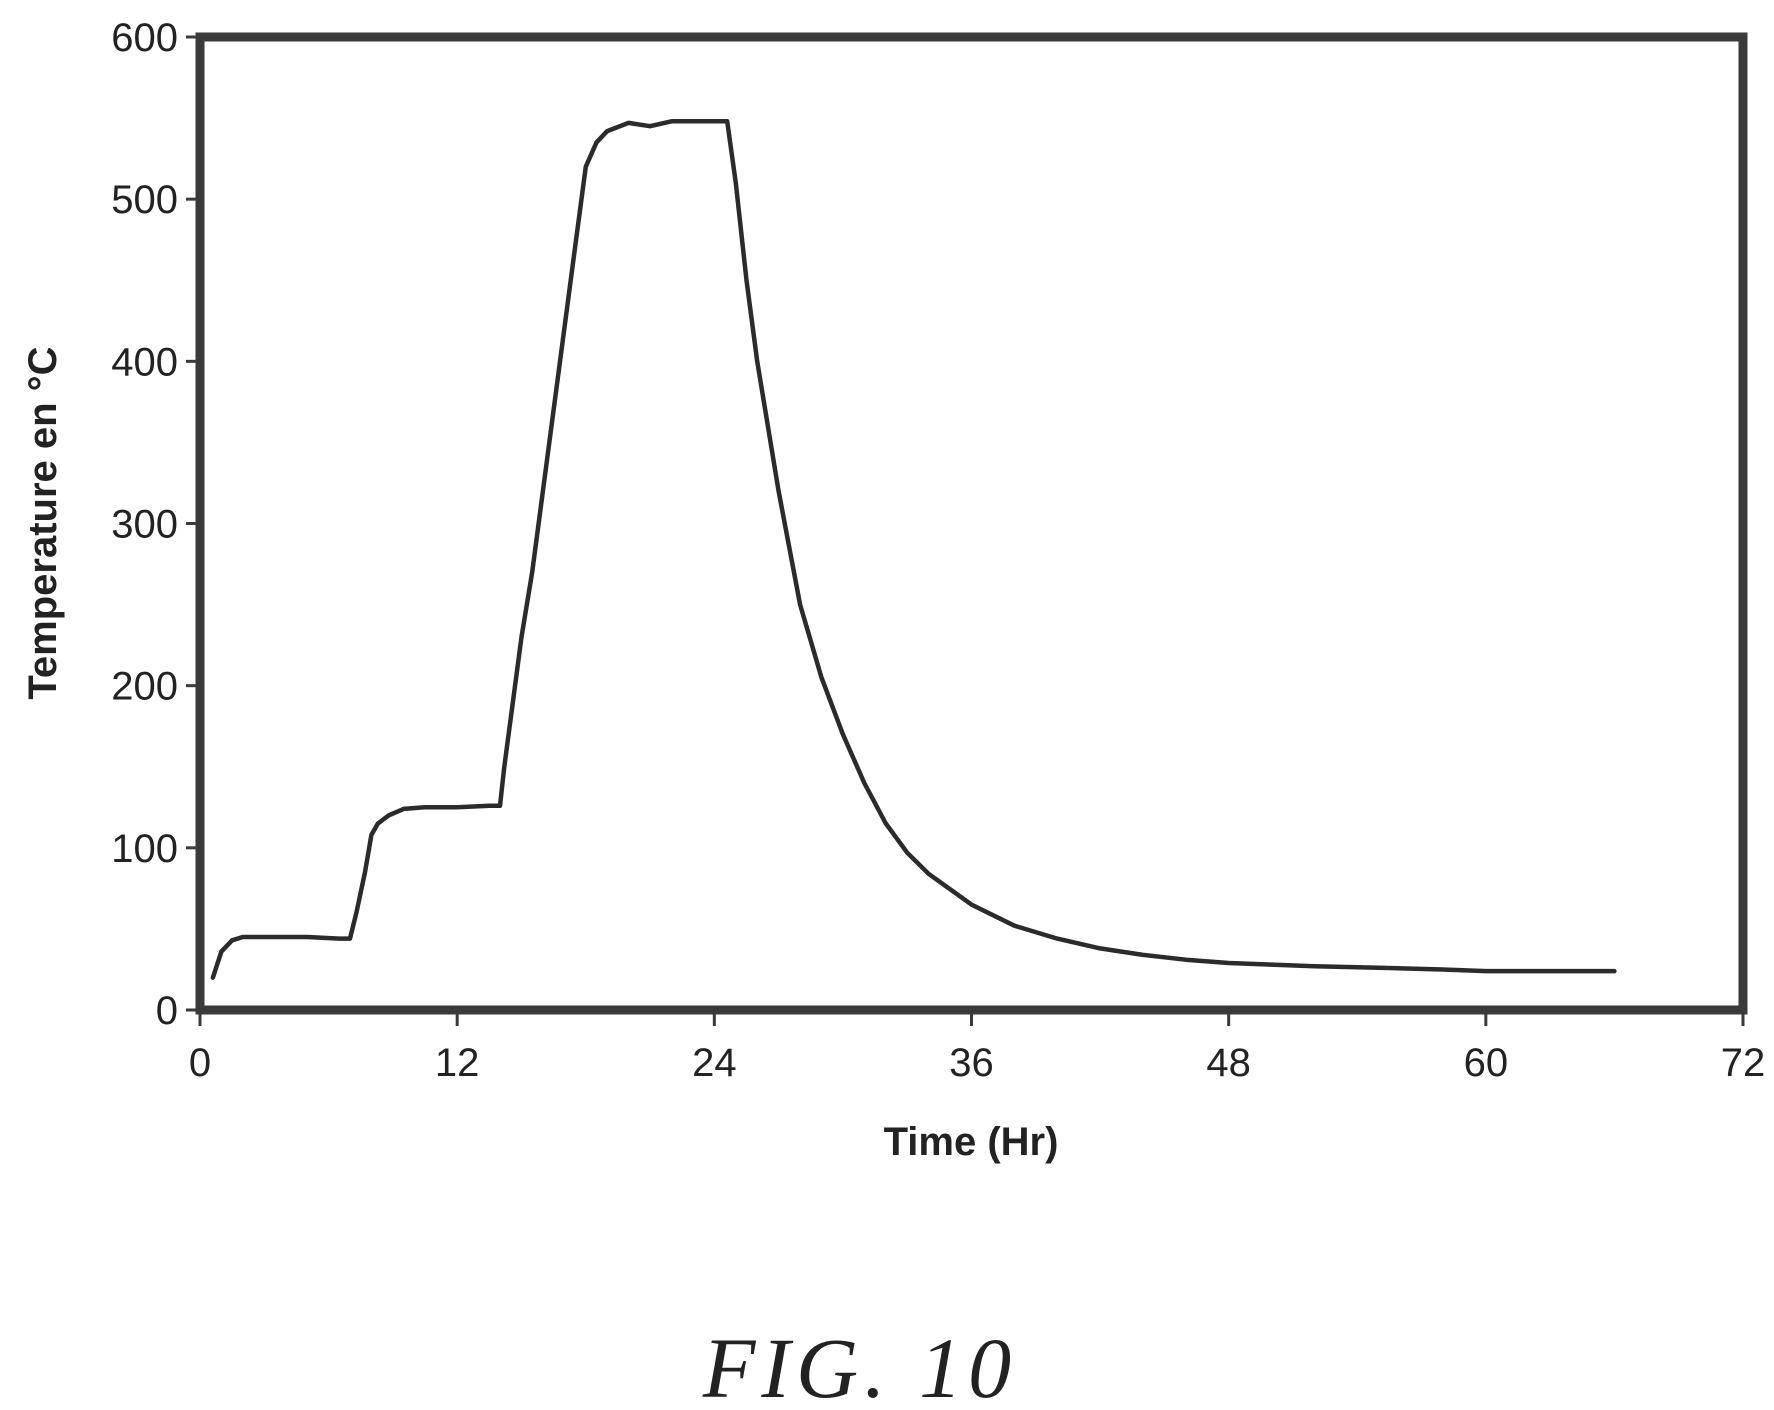  Describe the element at coordinates (971, 1063) in the screenshot. I see `x-tick-label: 36` at that location.